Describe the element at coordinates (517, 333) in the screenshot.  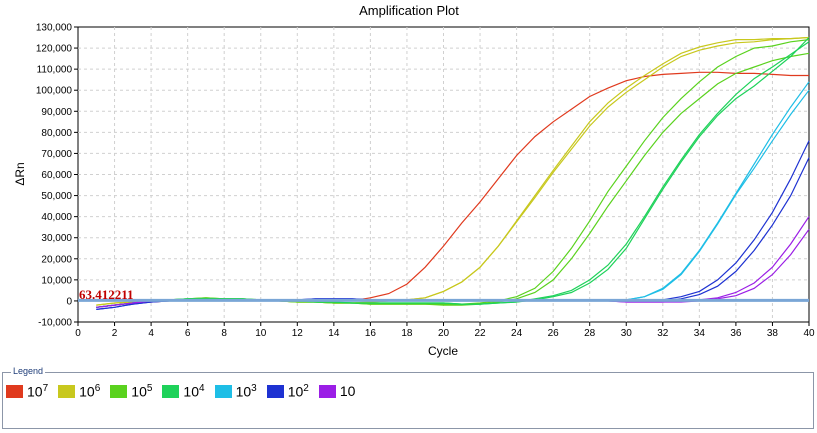
I see `x-tick-label: 24` at that location.